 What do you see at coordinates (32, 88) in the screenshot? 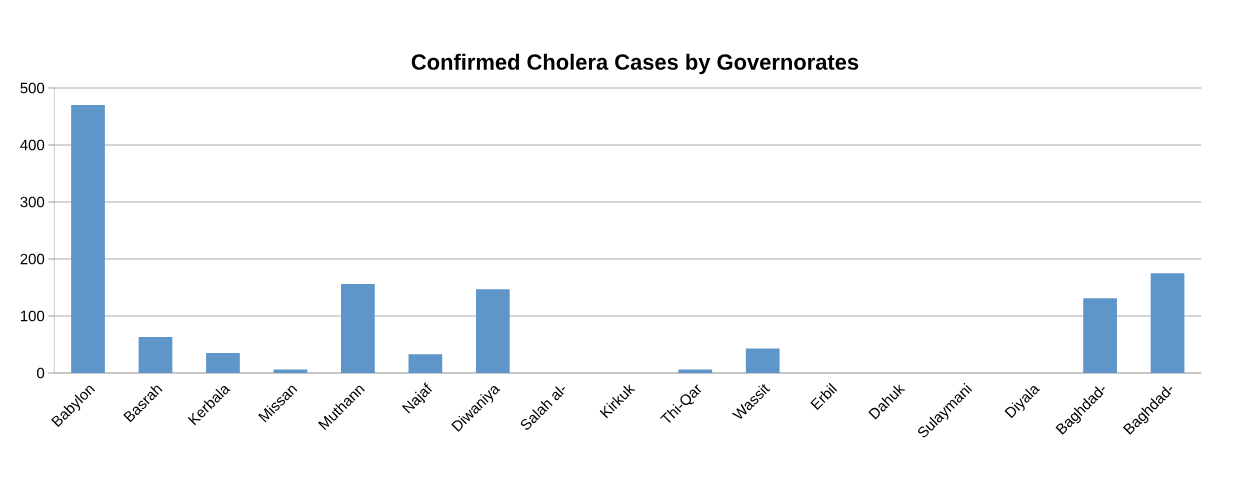
I see `y-tick-label: 500` at bounding box center [32, 88].